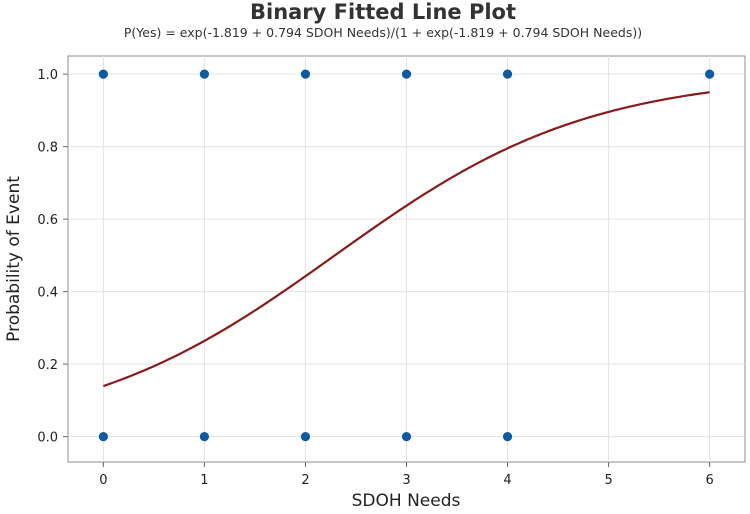 The height and width of the screenshot is (514, 750). I want to click on x-tick-label: 5, so click(608, 480).